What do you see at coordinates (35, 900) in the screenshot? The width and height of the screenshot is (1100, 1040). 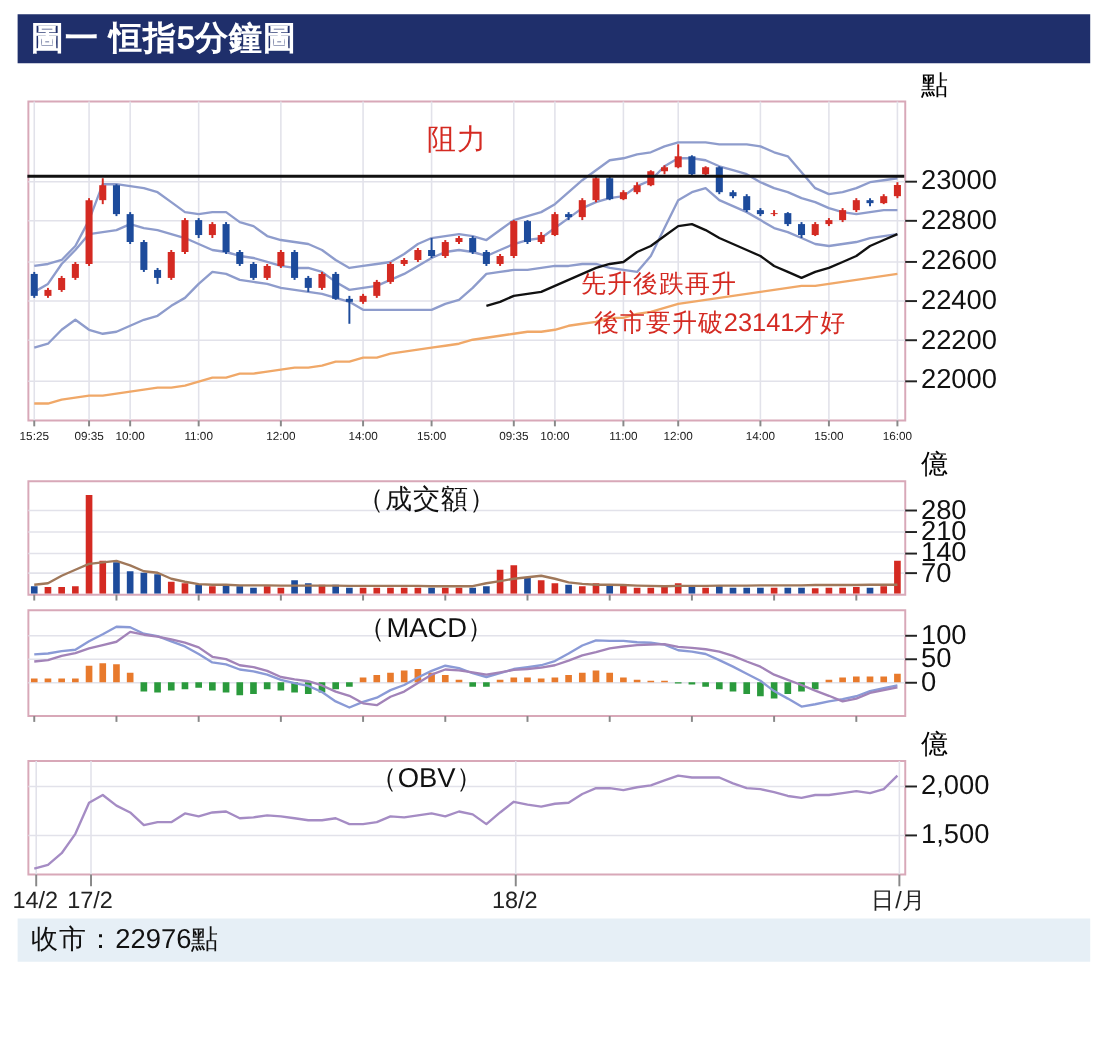 I see `x-tick-label: 14/2` at bounding box center [35, 900].